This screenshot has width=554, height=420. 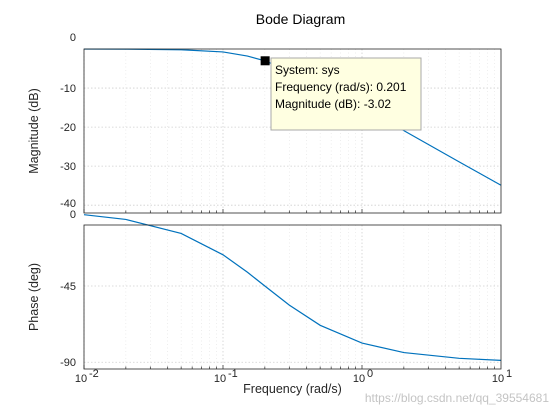 I want to click on magnitude-y-tick-label: -20, so click(x=68, y=128).